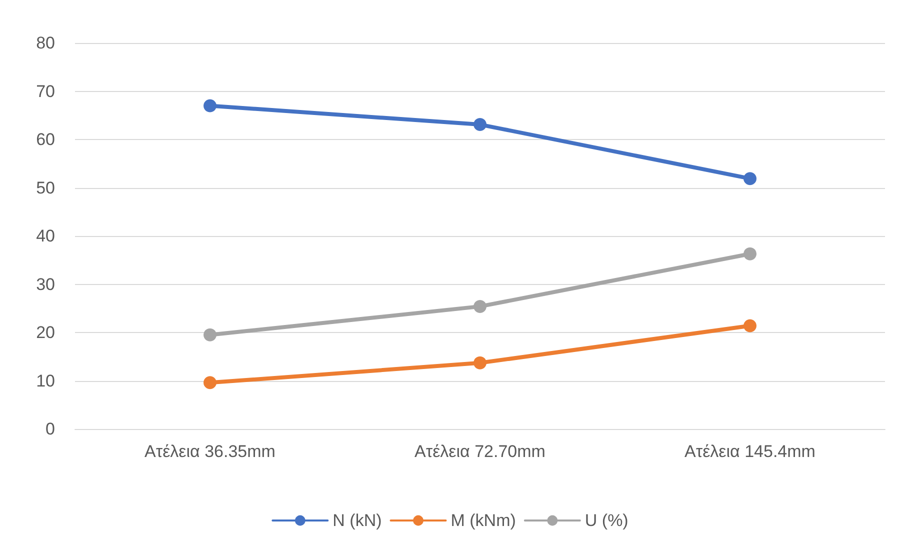 The image size is (900, 542). Describe the element at coordinates (606, 520) in the screenshot. I see `legend-label: U (%)` at that location.